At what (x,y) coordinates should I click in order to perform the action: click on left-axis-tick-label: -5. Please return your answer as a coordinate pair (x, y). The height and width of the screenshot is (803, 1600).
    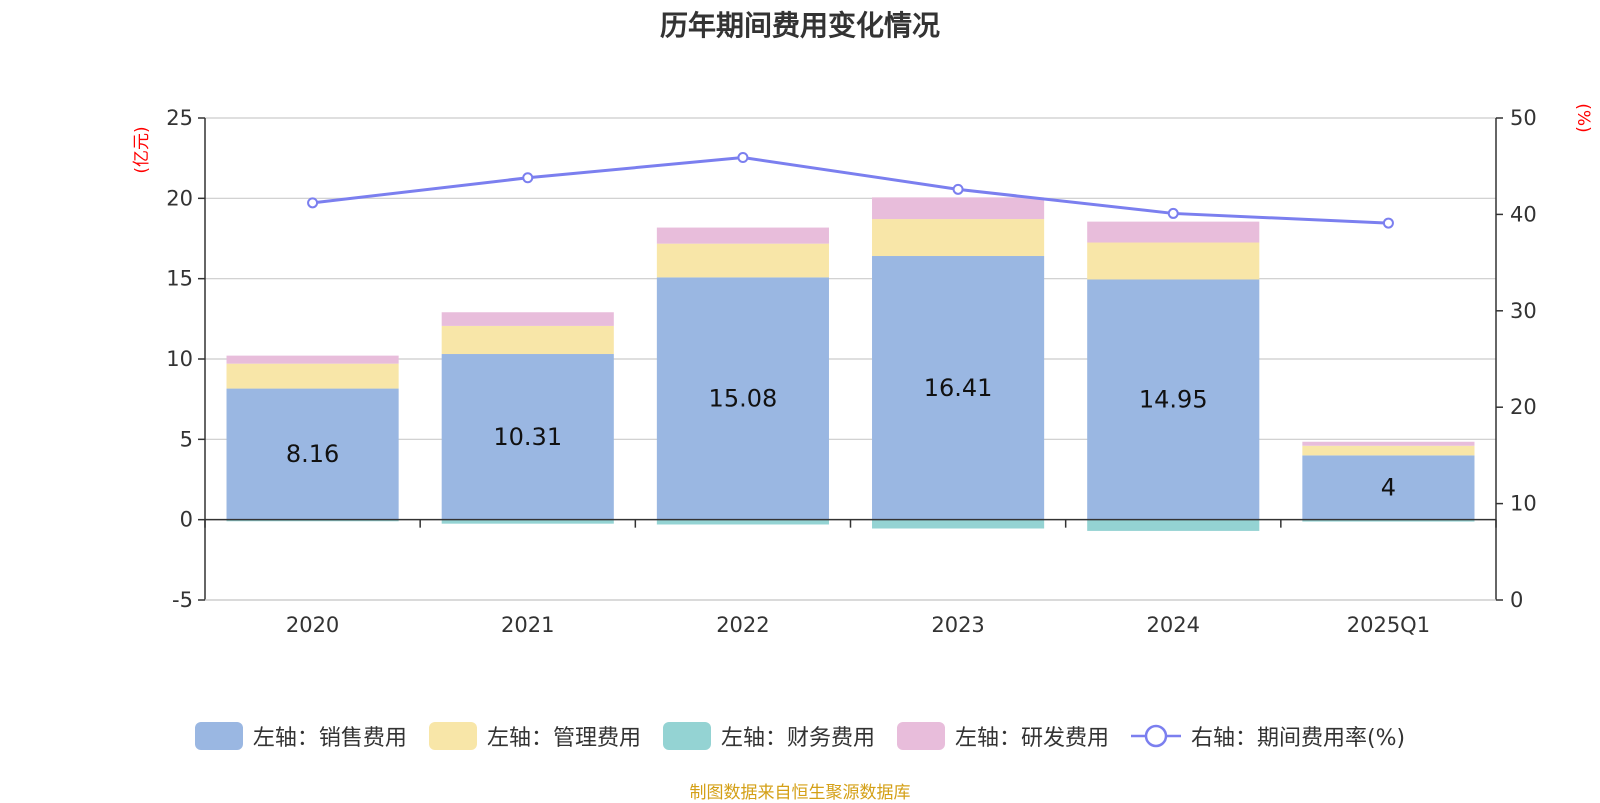
    Looking at the image, I should click on (182, 600).